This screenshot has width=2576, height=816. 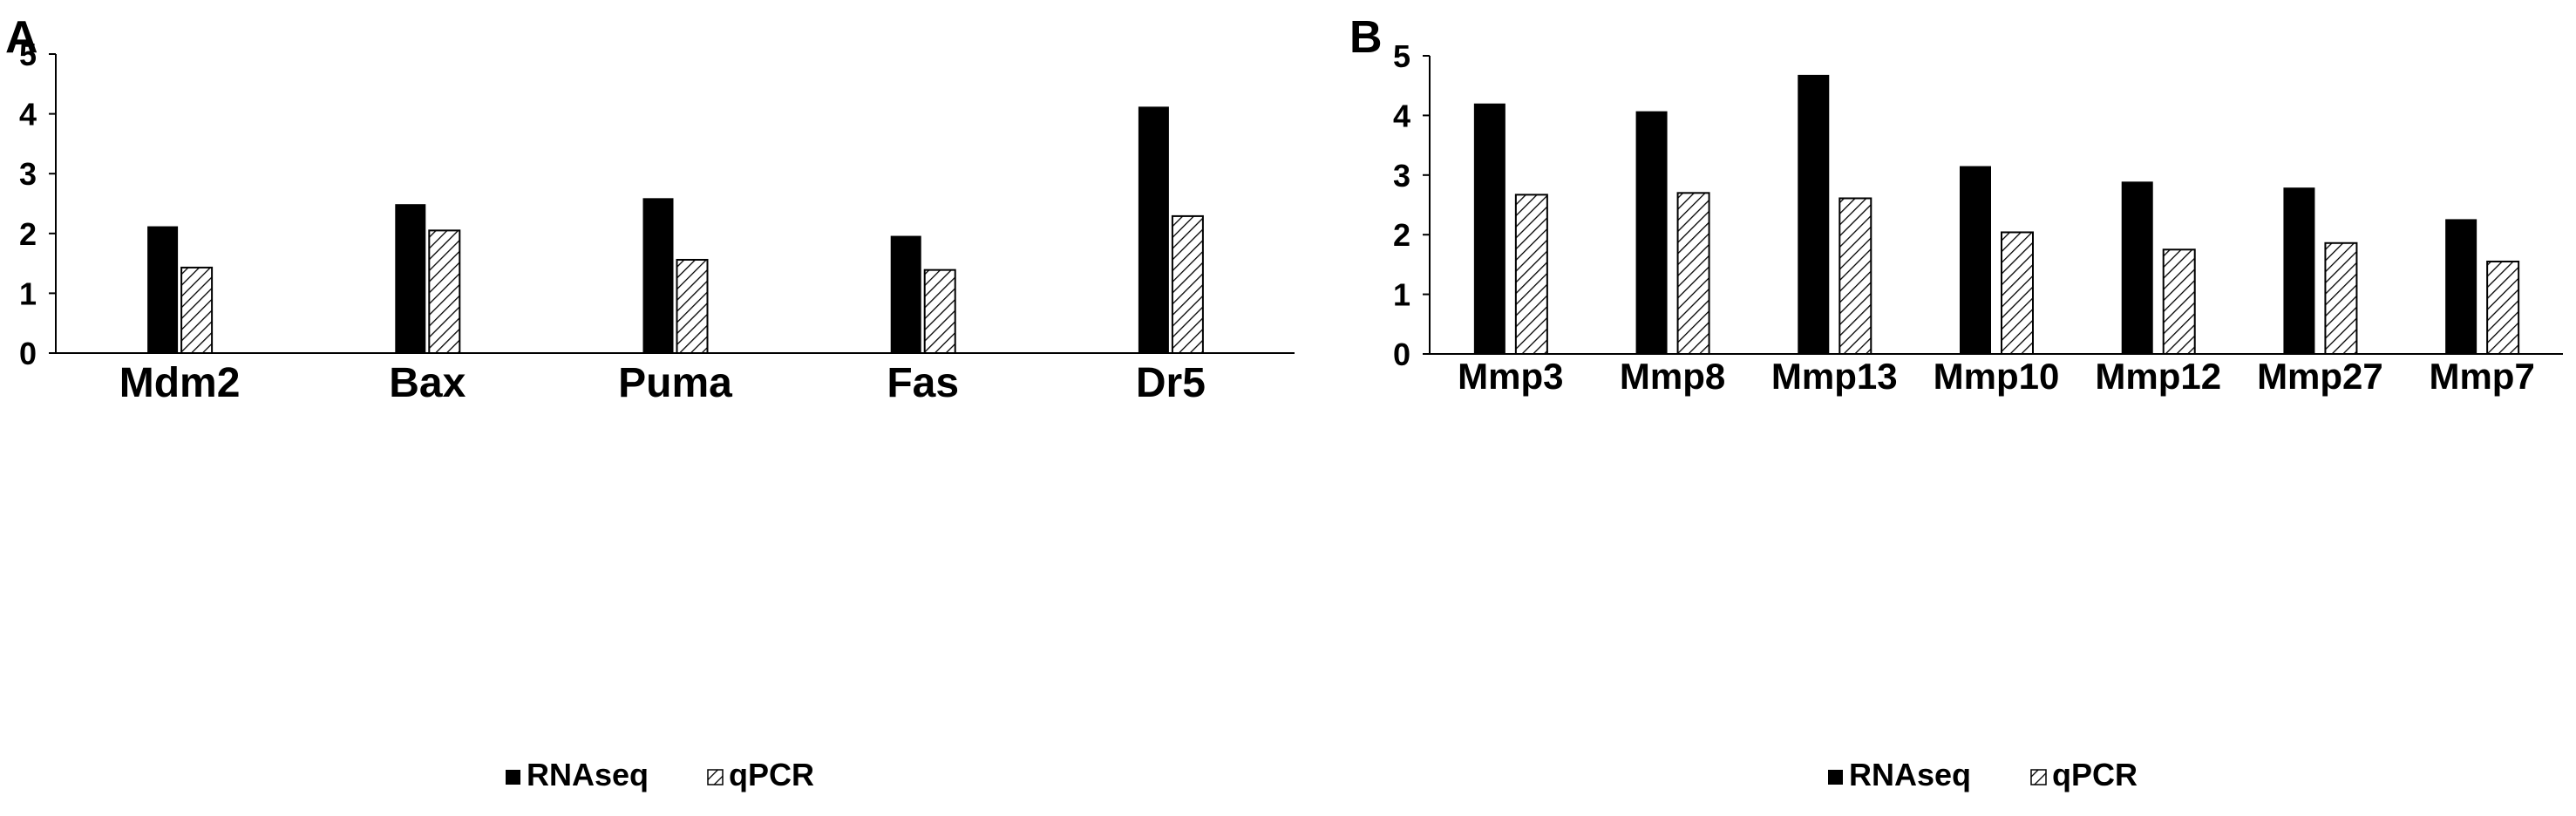 I want to click on panel-label: B, so click(x=1366, y=37).